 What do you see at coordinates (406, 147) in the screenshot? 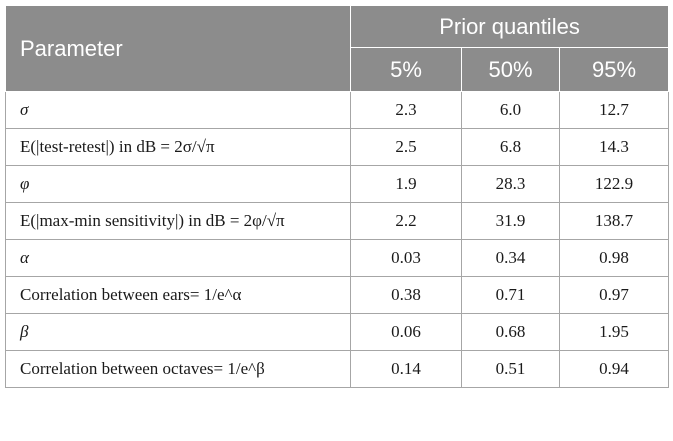
I see `cell-q5: 2.5` at bounding box center [406, 147].